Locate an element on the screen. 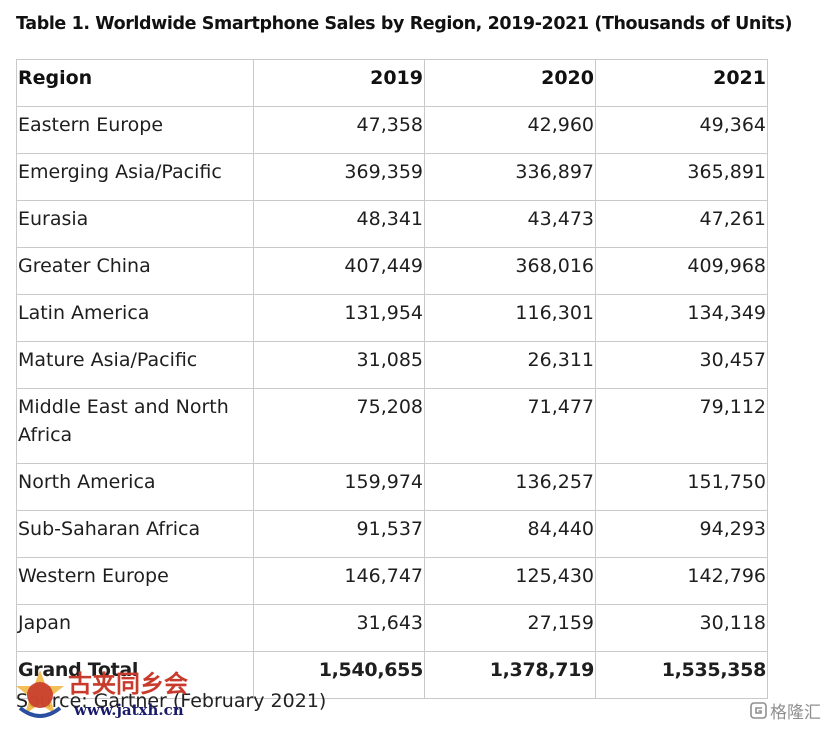  value-cell-2019: 47,358 is located at coordinates (339, 130).